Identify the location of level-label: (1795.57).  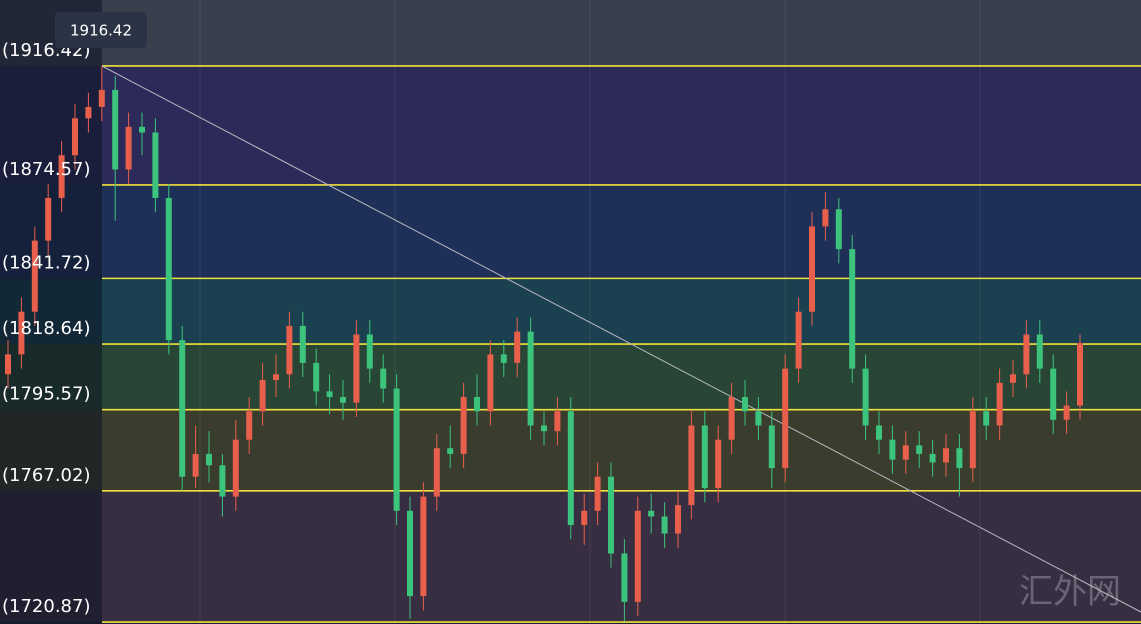
(46, 394).